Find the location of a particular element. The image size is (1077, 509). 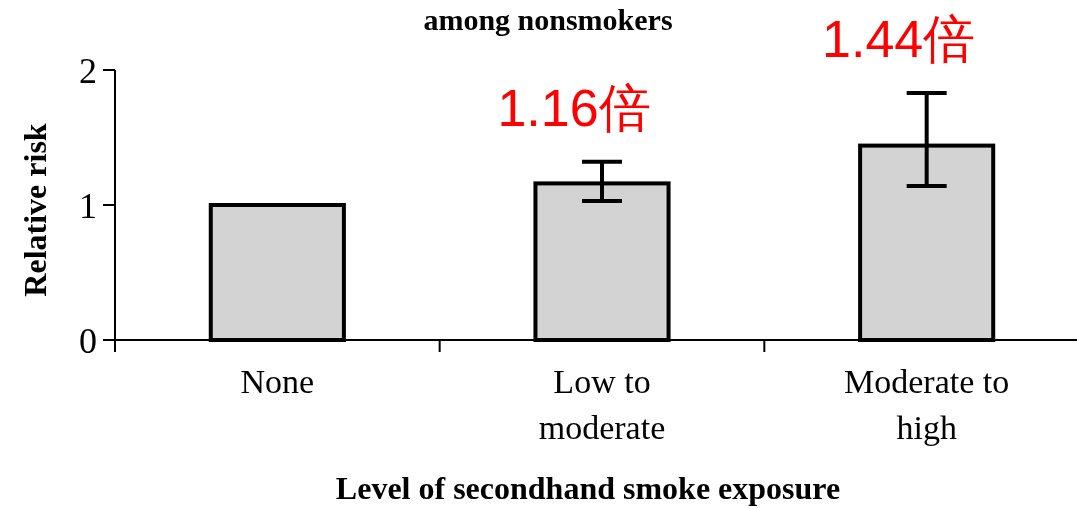

x-tick-label: Low to moderate is located at coordinates (602, 404).